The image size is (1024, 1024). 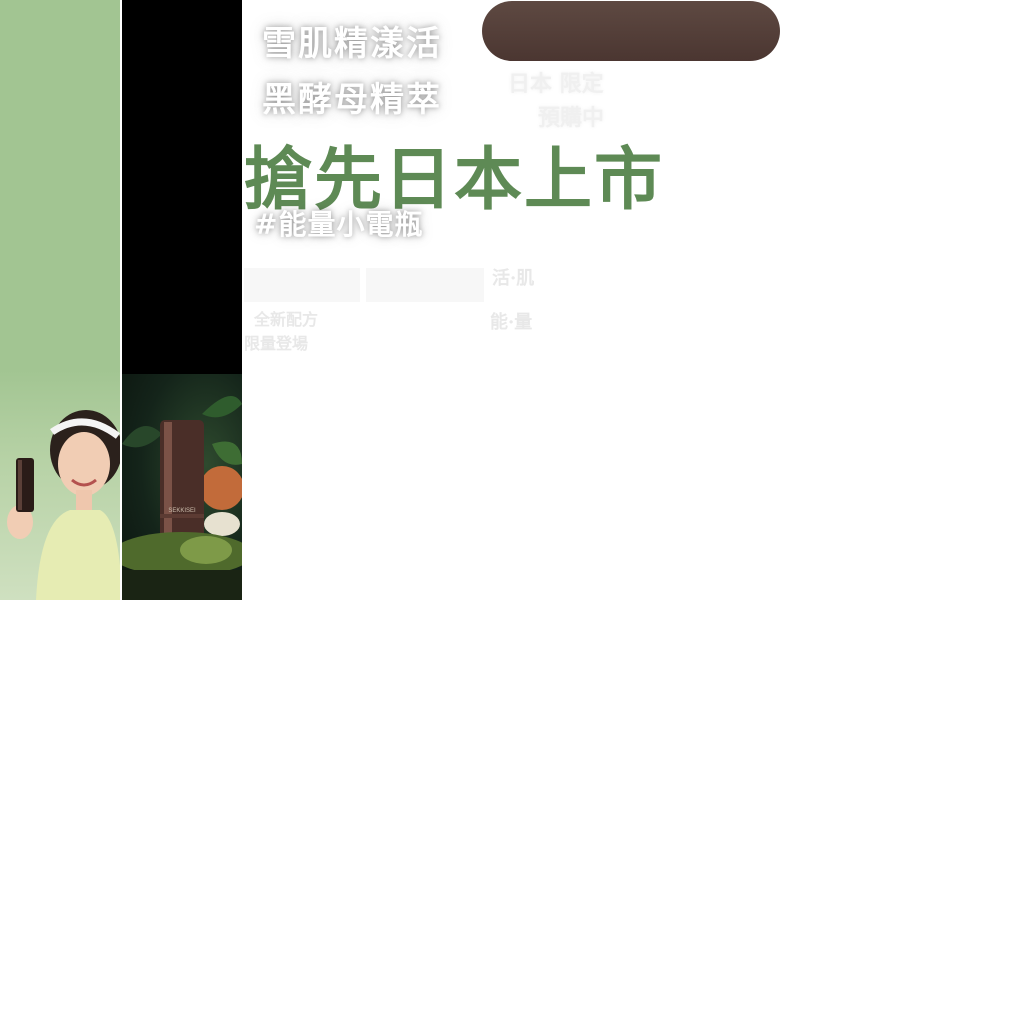 What do you see at coordinates (182, 487) in the screenshot?
I see `product-photo: SEKKISEI` at bounding box center [182, 487].